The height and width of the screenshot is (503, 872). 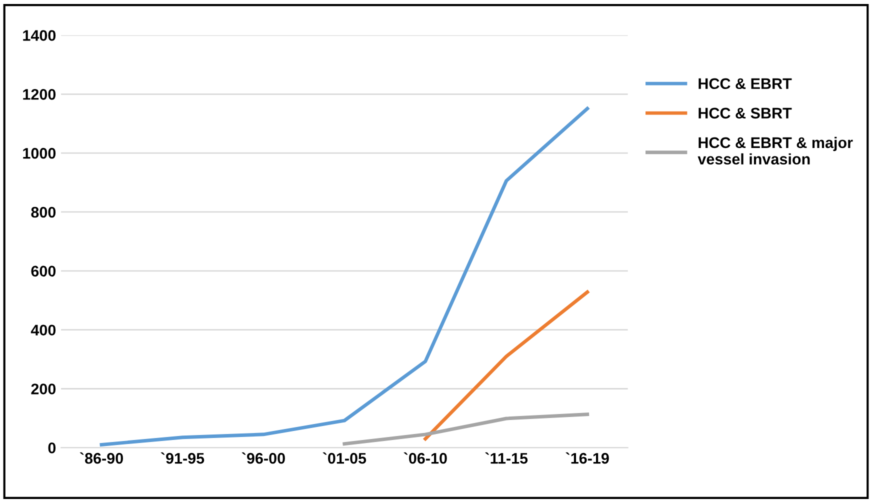 What do you see at coordinates (43, 330) in the screenshot?
I see `y-tick-label: 400` at bounding box center [43, 330].